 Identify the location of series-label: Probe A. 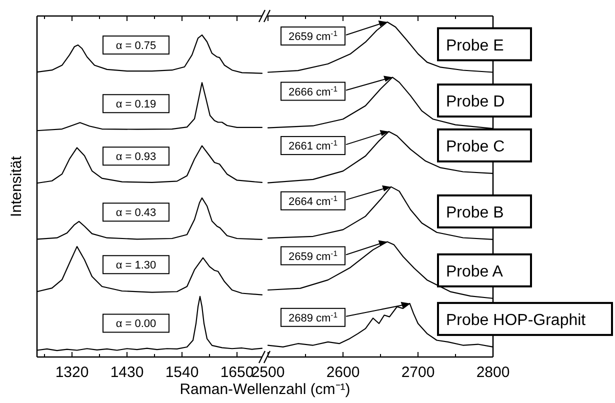
(475, 271).